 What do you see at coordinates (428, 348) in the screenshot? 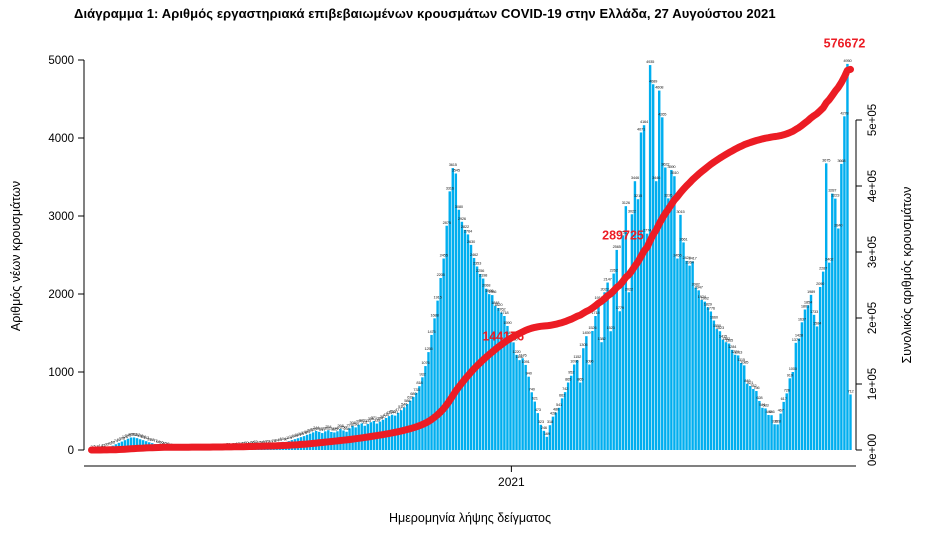
I see `bar-value-label: 1255` at bounding box center [428, 348].